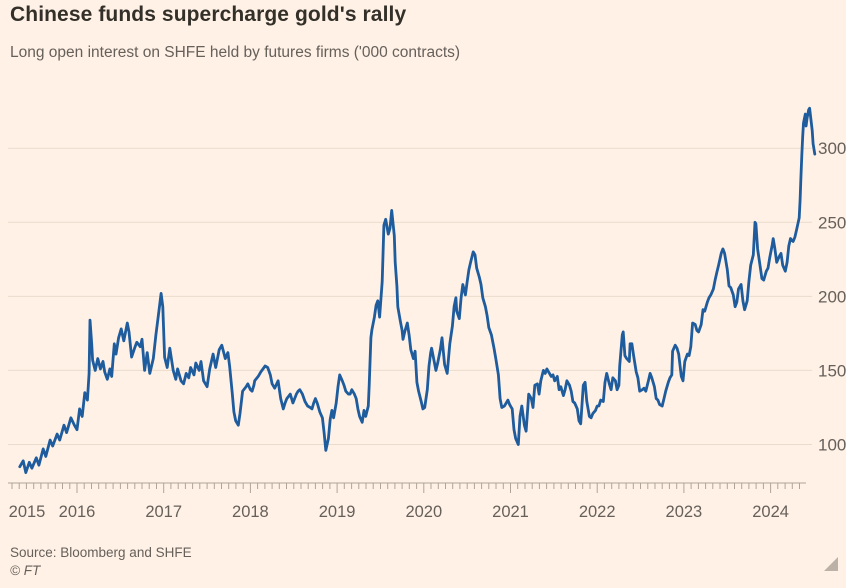 The height and width of the screenshot is (588, 846). What do you see at coordinates (423, 512) in the screenshot?
I see `x-axis-label: 2020` at bounding box center [423, 512].